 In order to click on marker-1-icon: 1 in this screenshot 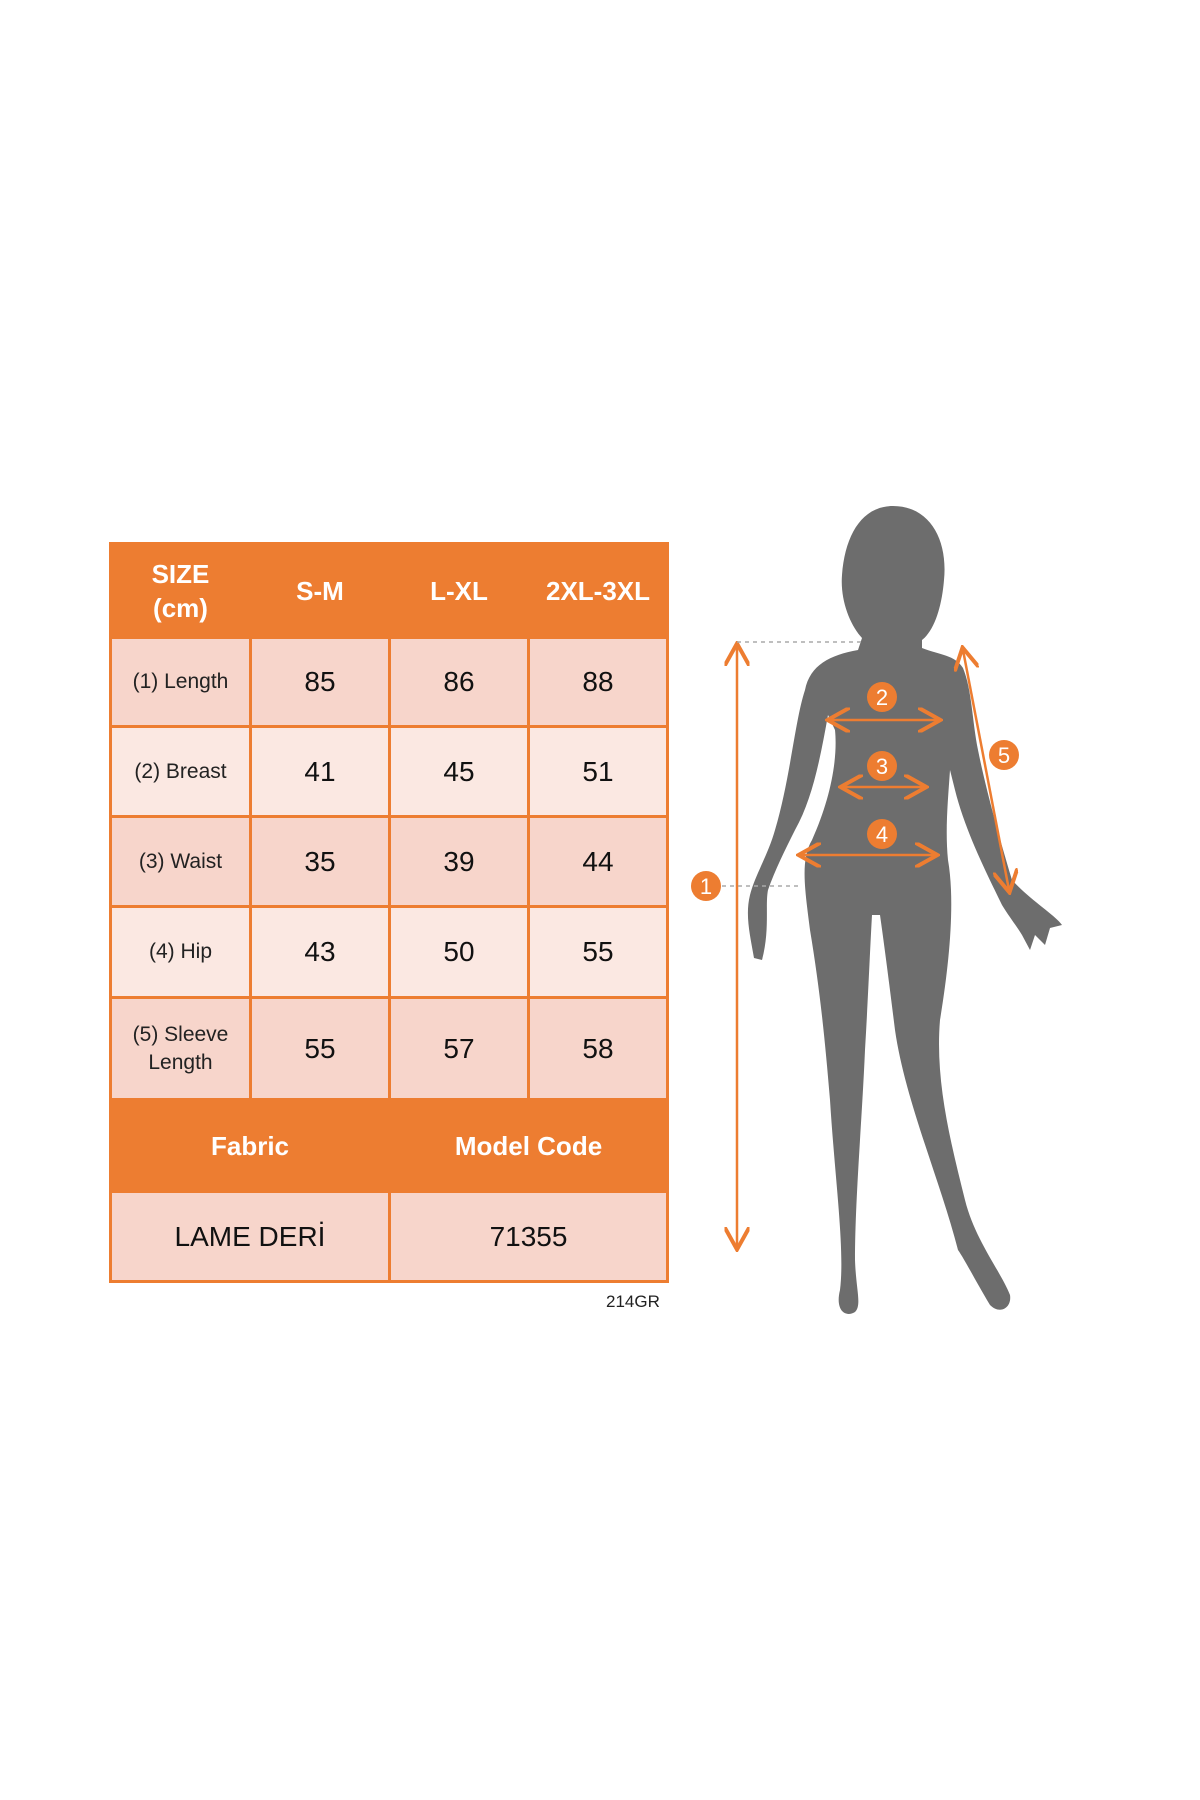, I will do `click(706, 886)`.